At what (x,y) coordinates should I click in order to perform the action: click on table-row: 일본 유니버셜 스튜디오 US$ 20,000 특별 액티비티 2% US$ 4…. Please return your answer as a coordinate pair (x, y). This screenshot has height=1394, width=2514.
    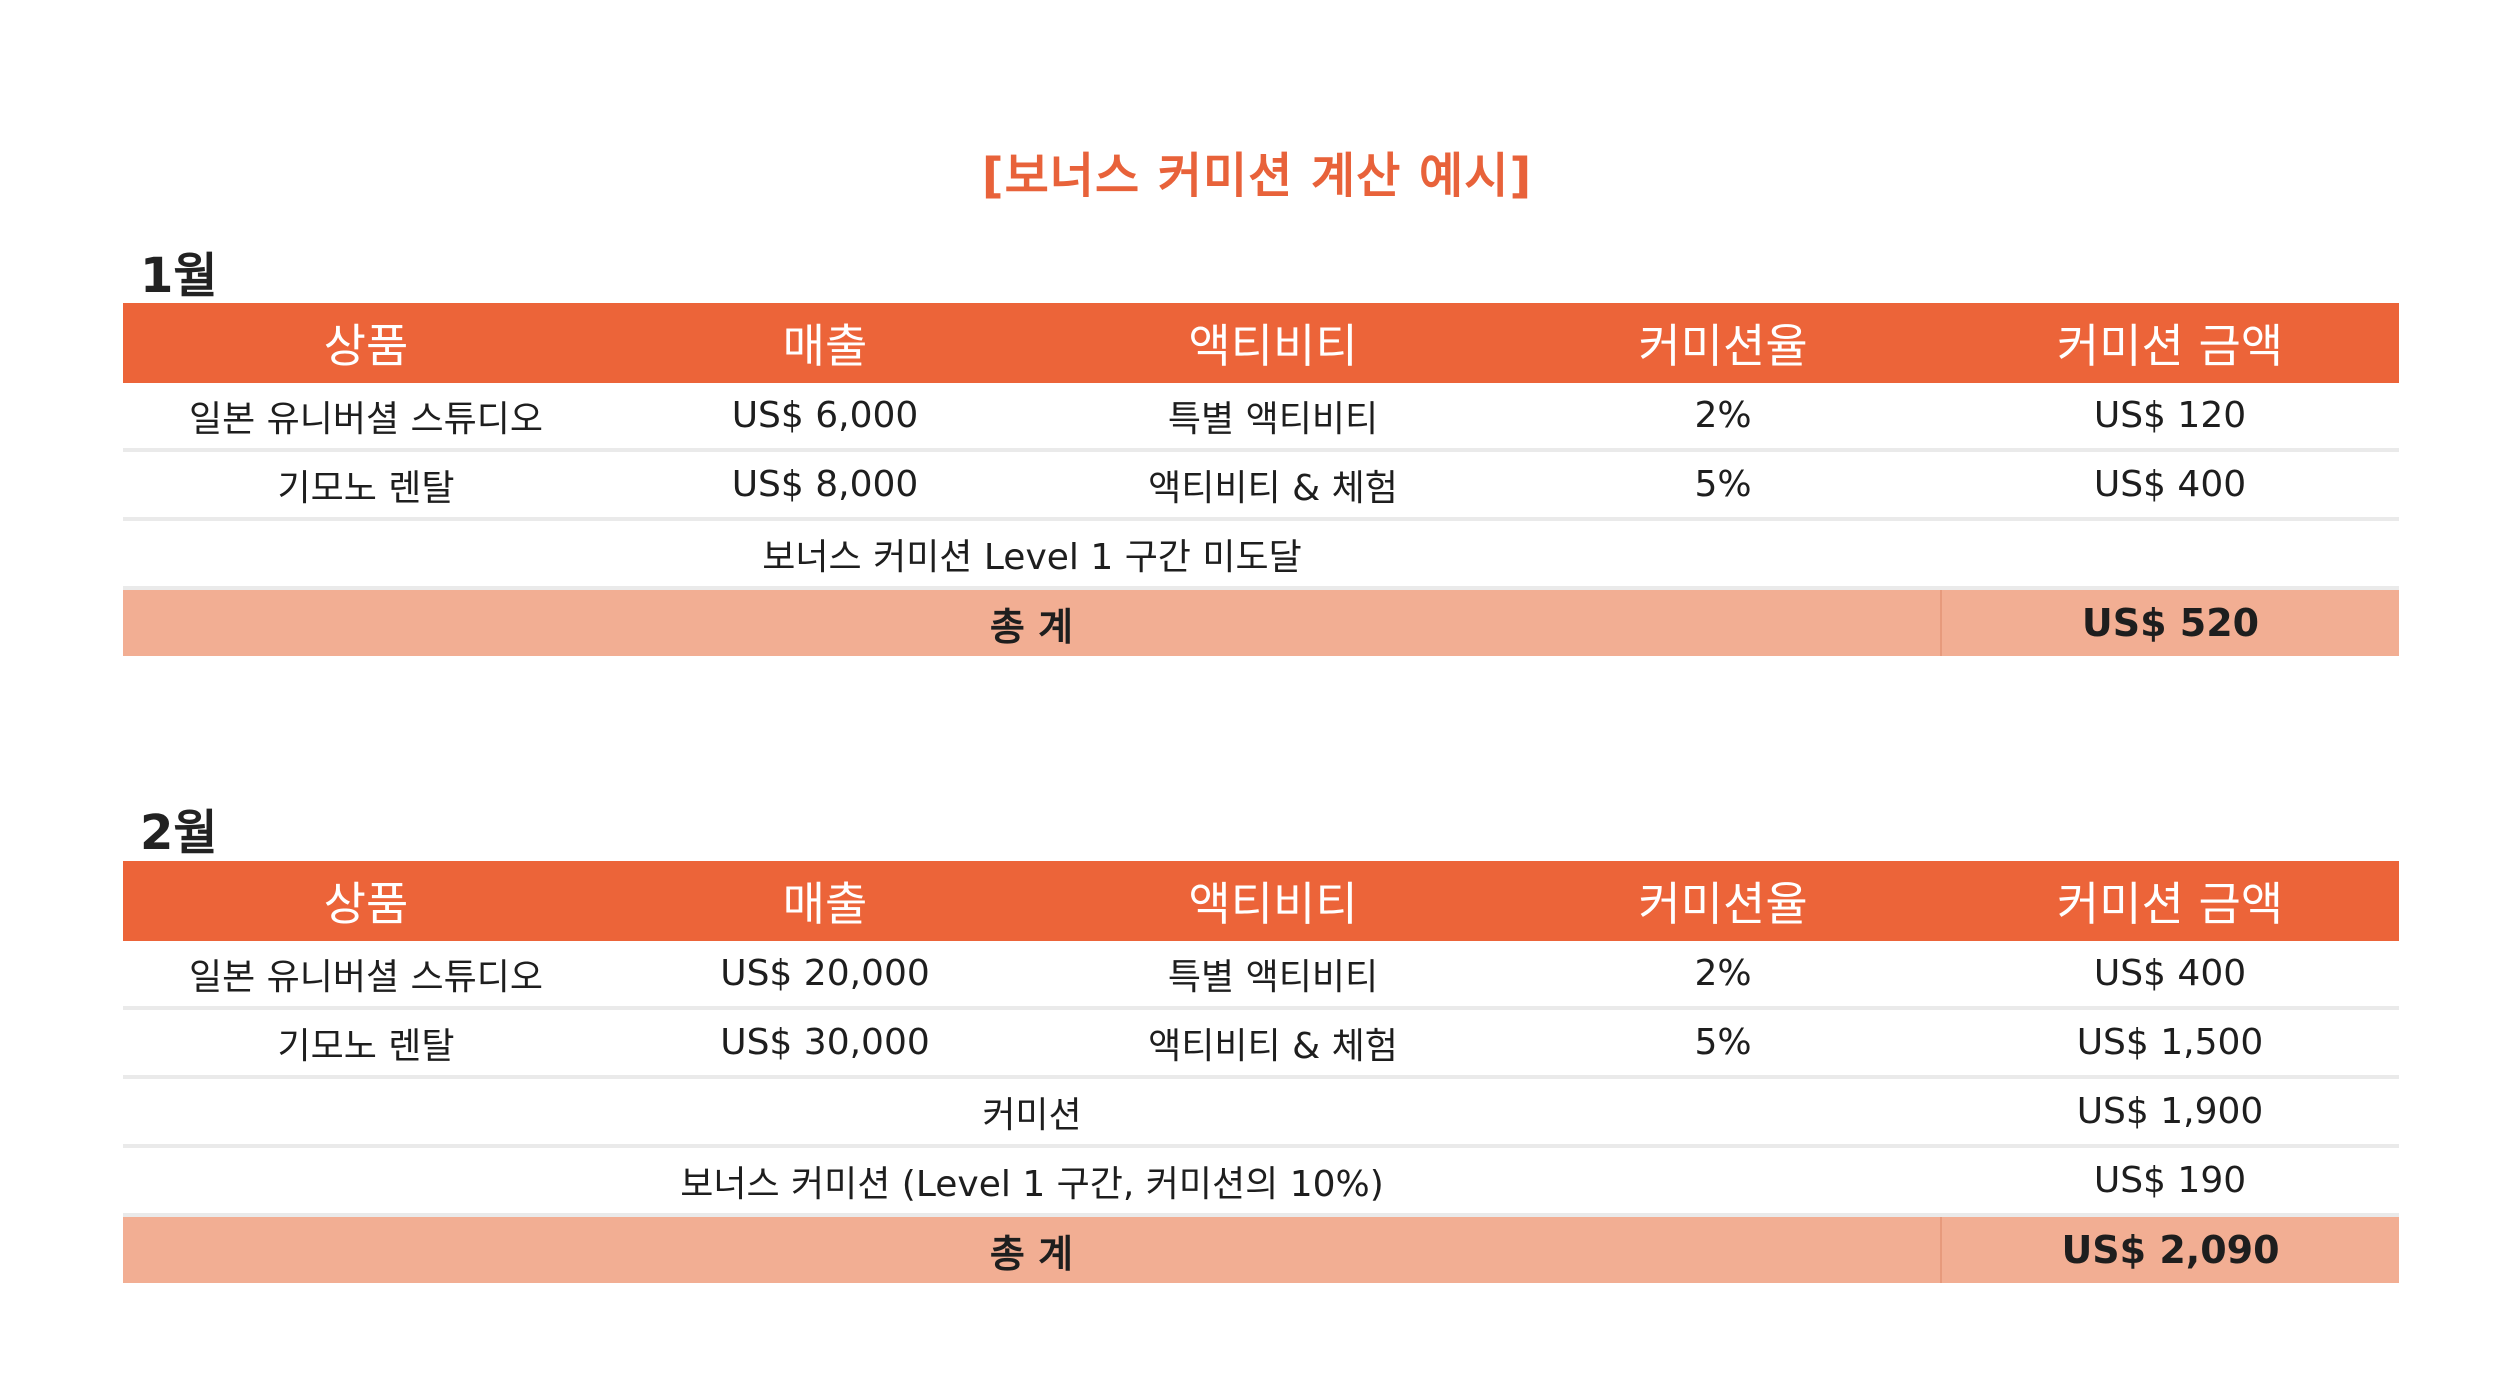
    Looking at the image, I should click on (1261, 975).